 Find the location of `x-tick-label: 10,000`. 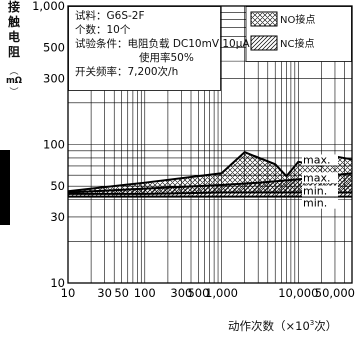

x-tick-label: 10,000 is located at coordinates (298, 293).